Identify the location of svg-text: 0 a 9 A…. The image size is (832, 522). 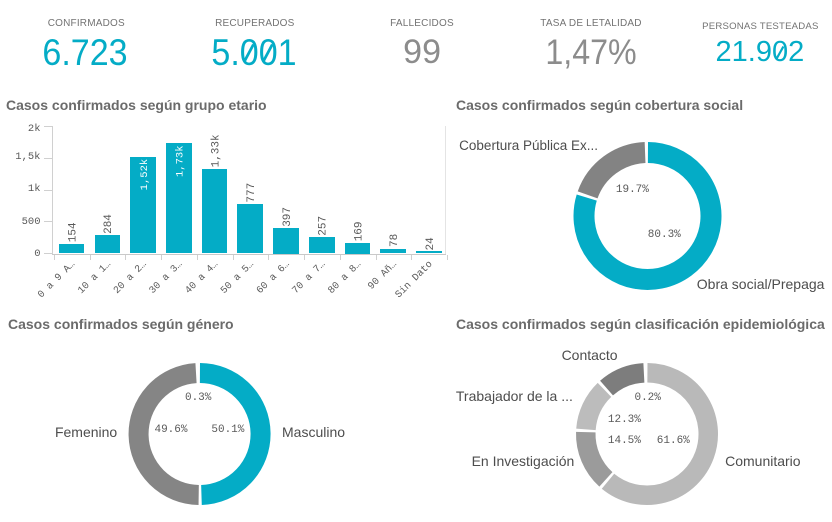
(57, 280).